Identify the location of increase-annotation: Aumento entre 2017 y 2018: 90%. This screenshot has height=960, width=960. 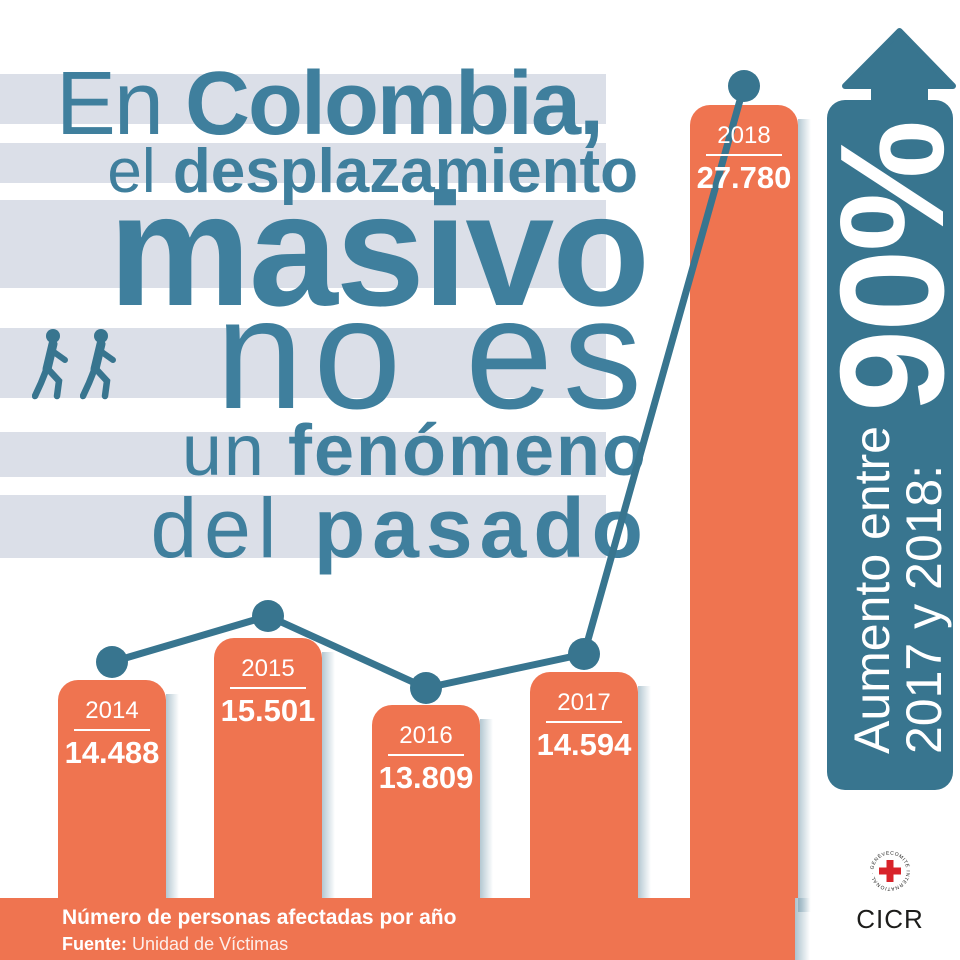
(885, 445).